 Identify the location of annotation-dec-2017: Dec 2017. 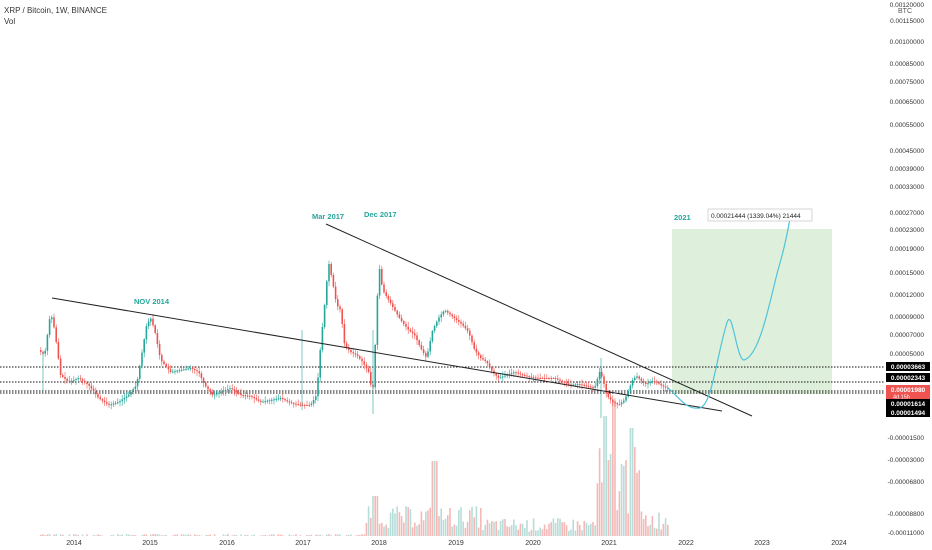
(380, 214).